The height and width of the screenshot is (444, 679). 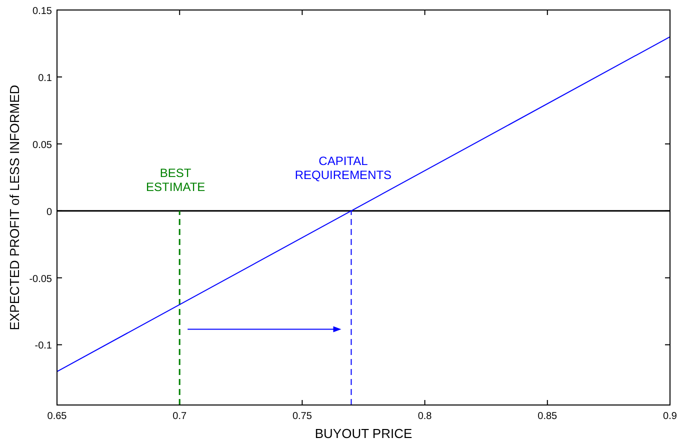 What do you see at coordinates (302, 416) in the screenshot?
I see `x-tick-label: 0.75` at bounding box center [302, 416].